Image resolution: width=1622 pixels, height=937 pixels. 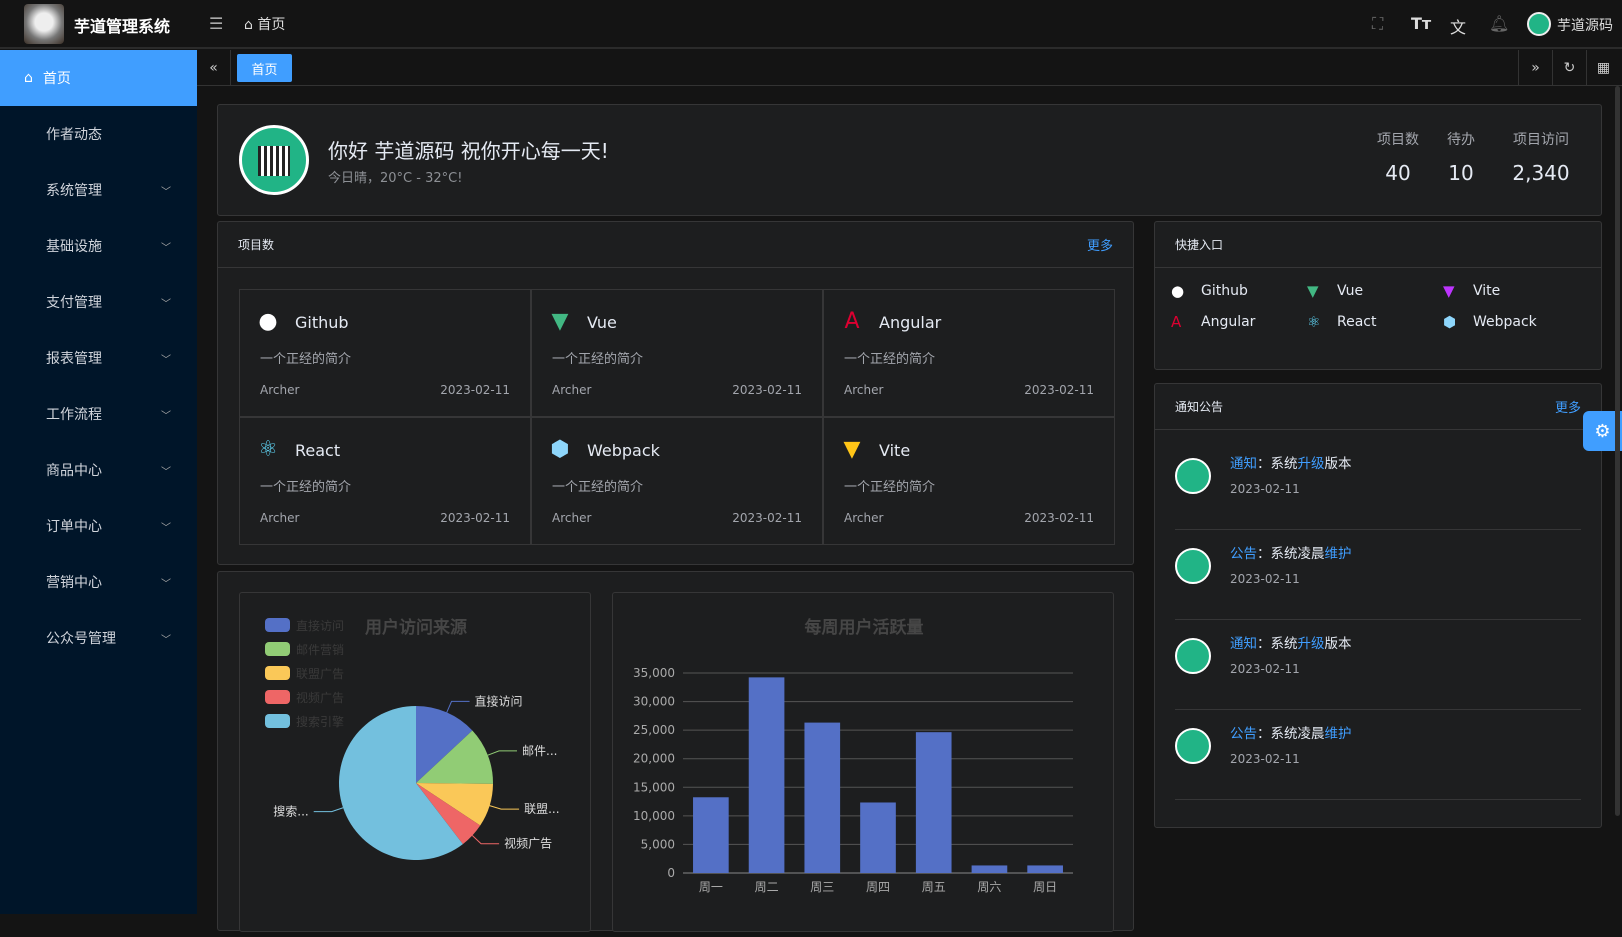 What do you see at coordinates (98, 246) in the screenshot?
I see `sidebar-item: 基础设施 ﹀` at bounding box center [98, 246].